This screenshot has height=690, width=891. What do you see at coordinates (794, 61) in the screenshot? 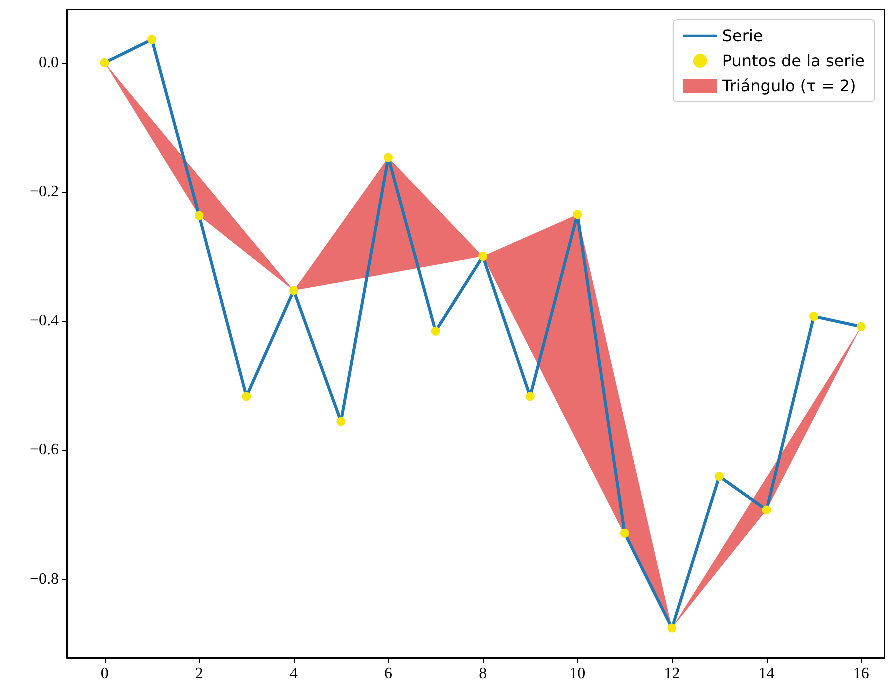
I see `legend-label: Puntos de la serie` at bounding box center [794, 61].